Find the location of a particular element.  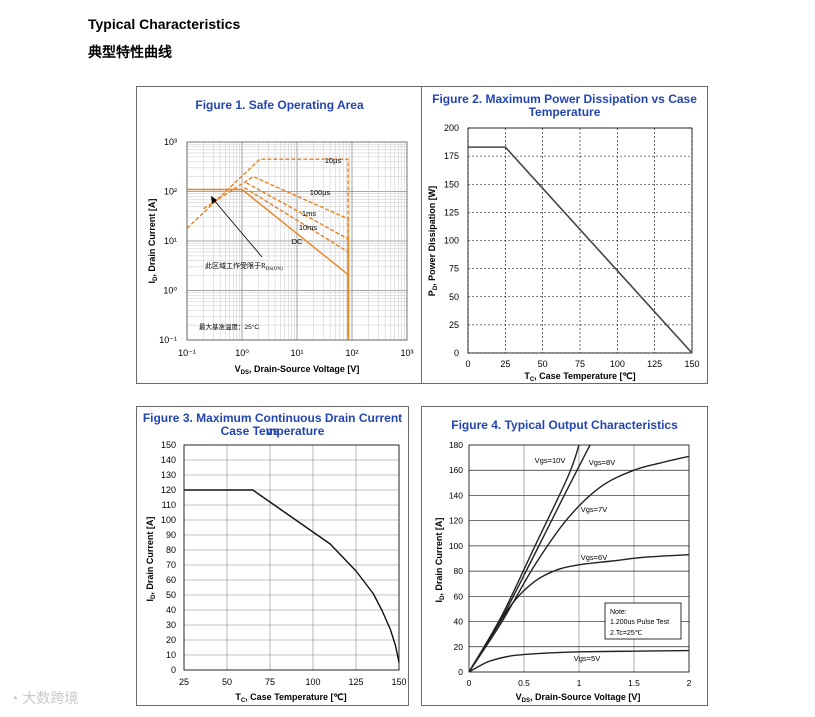

soa-ylabel: ID, Drain Current [A] is located at coordinates (153, 241).